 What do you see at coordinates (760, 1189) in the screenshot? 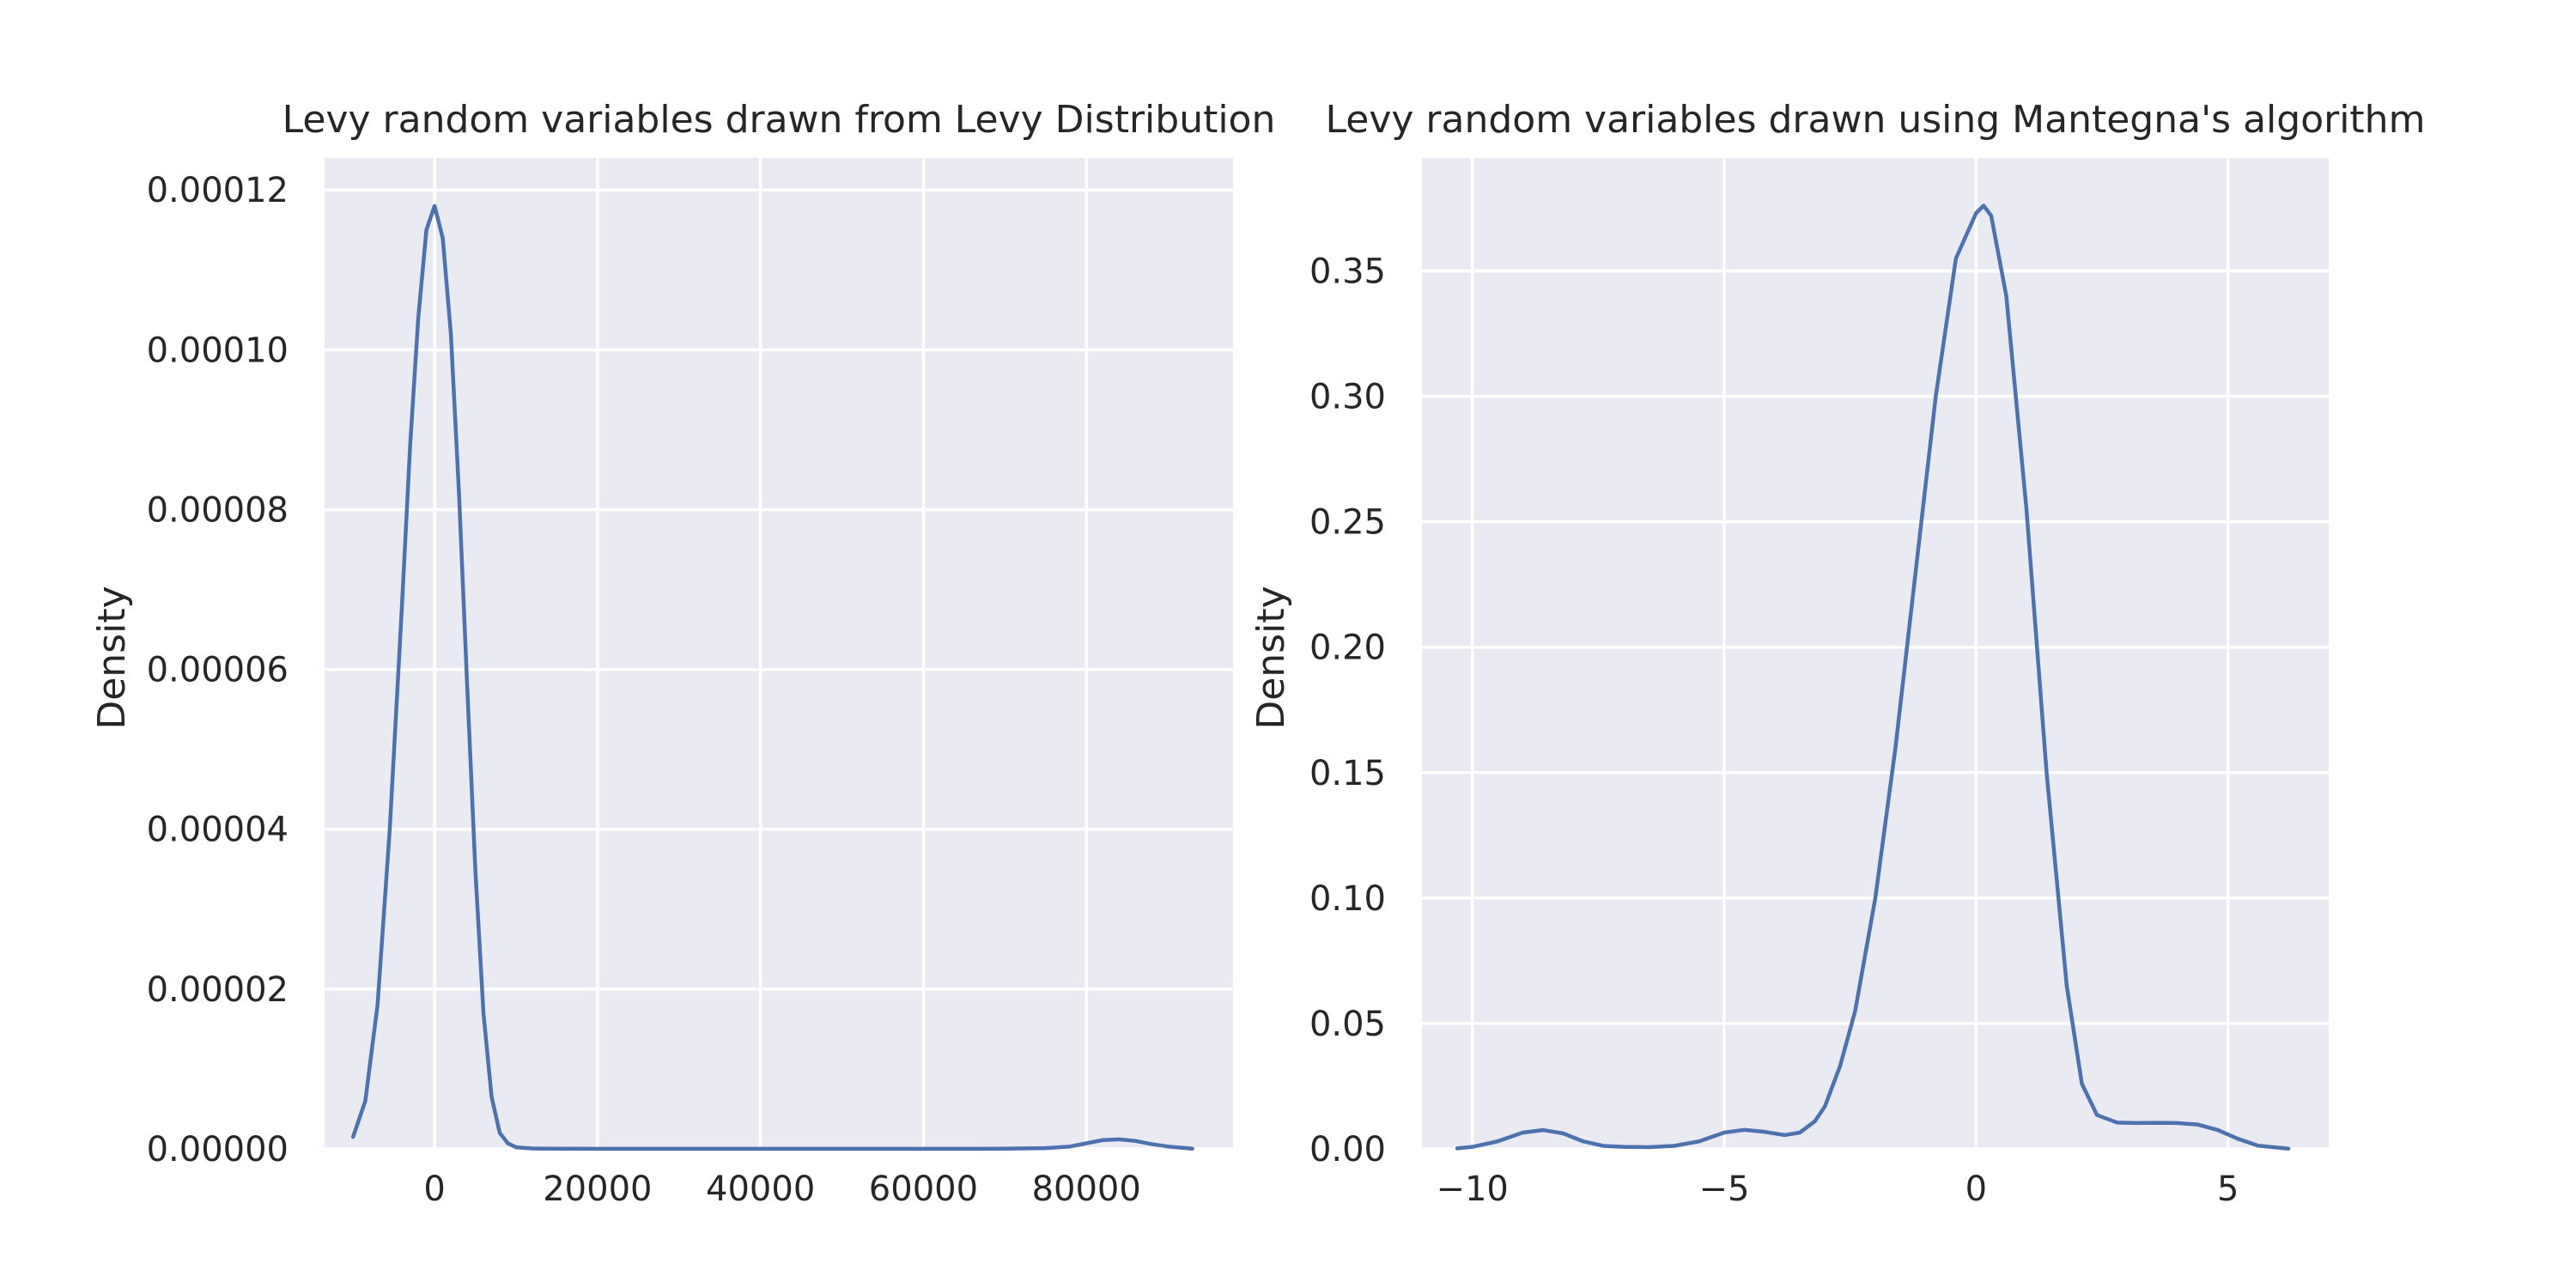
I see `x-tick-label: 40000` at bounding box center [760, 1189].